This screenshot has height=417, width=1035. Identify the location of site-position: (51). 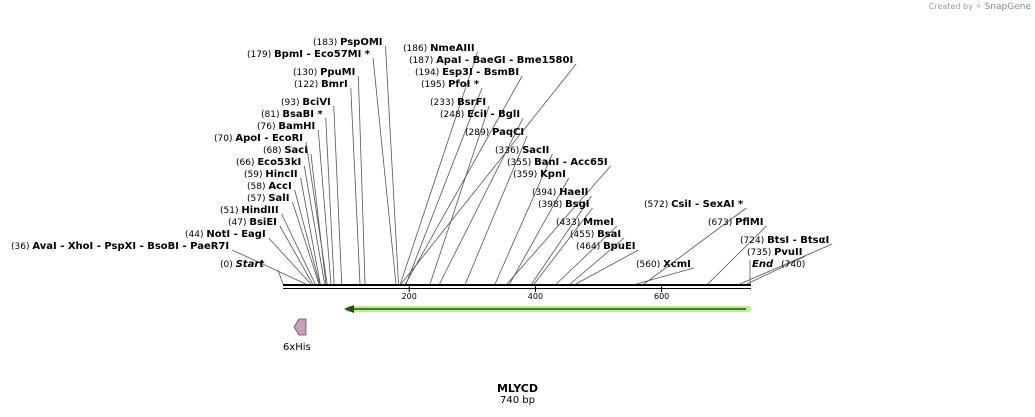
(230, 211).